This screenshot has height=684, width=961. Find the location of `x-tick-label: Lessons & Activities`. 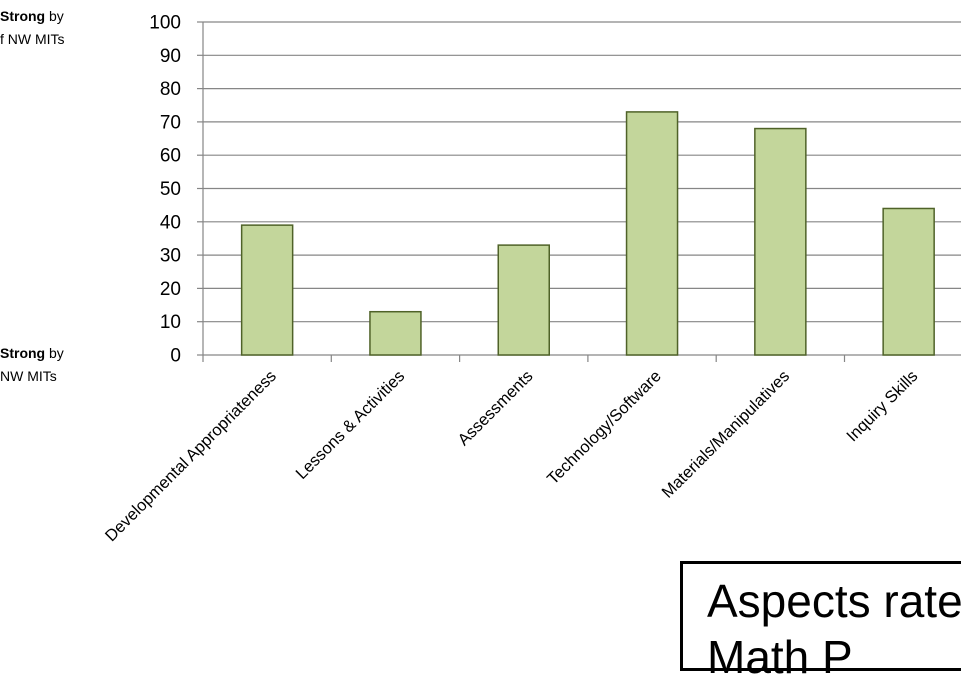

x-tick-label: Lessons & Activities is located at coordinates (350, 425).